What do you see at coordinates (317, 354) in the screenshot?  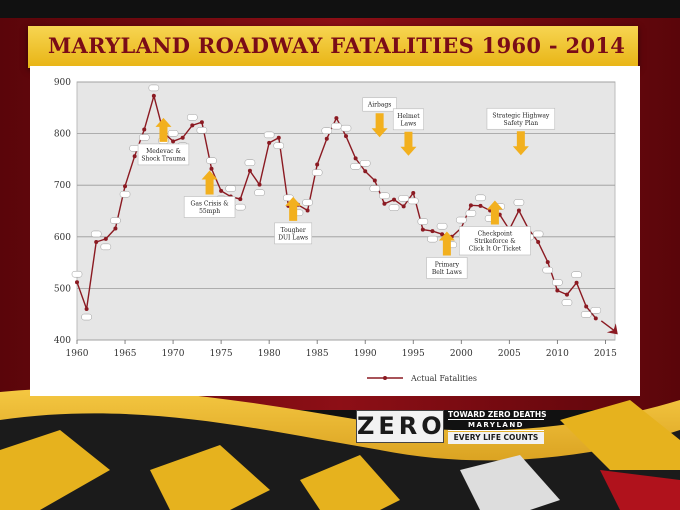 I see `x-tick-label: 1985` at bounding box center [317, 354].